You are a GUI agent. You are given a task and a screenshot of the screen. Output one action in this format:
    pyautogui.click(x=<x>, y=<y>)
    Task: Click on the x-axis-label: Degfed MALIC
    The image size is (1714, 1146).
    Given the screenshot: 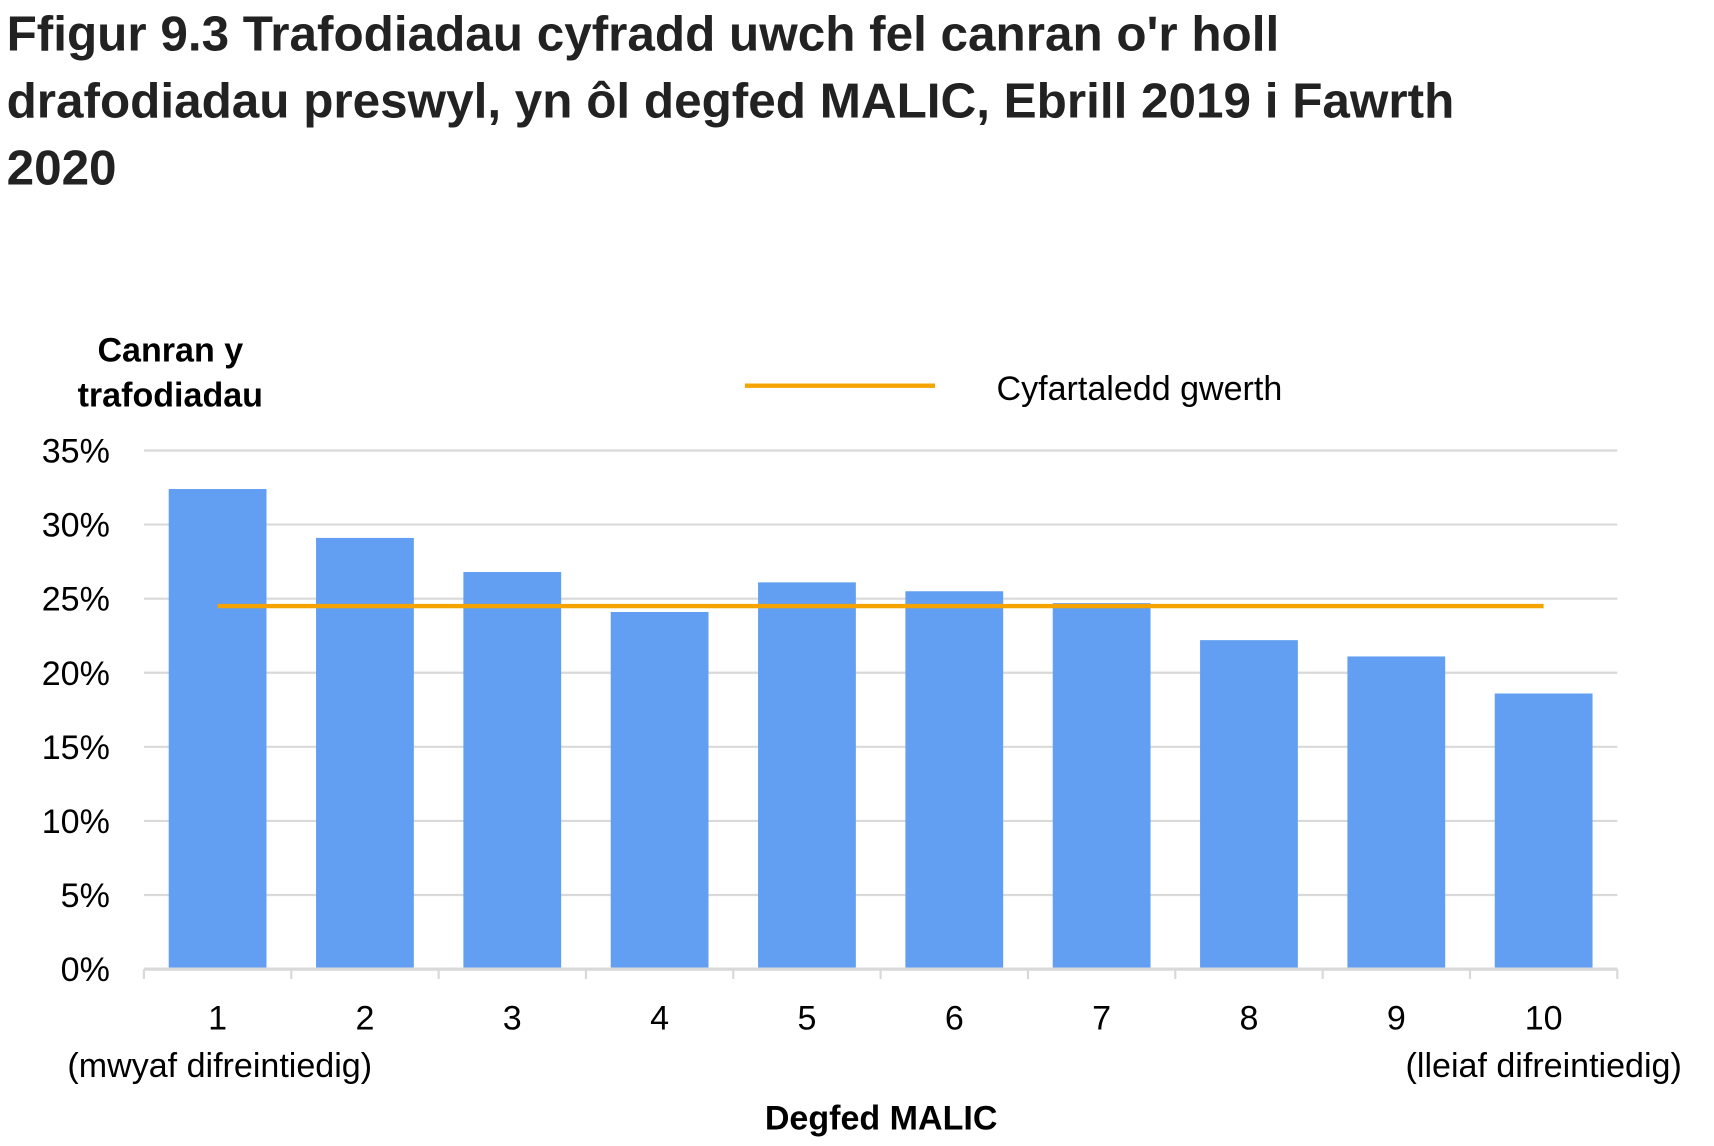 What is the action you would take?
    pyautogui.click(x=881, y=1119)
    